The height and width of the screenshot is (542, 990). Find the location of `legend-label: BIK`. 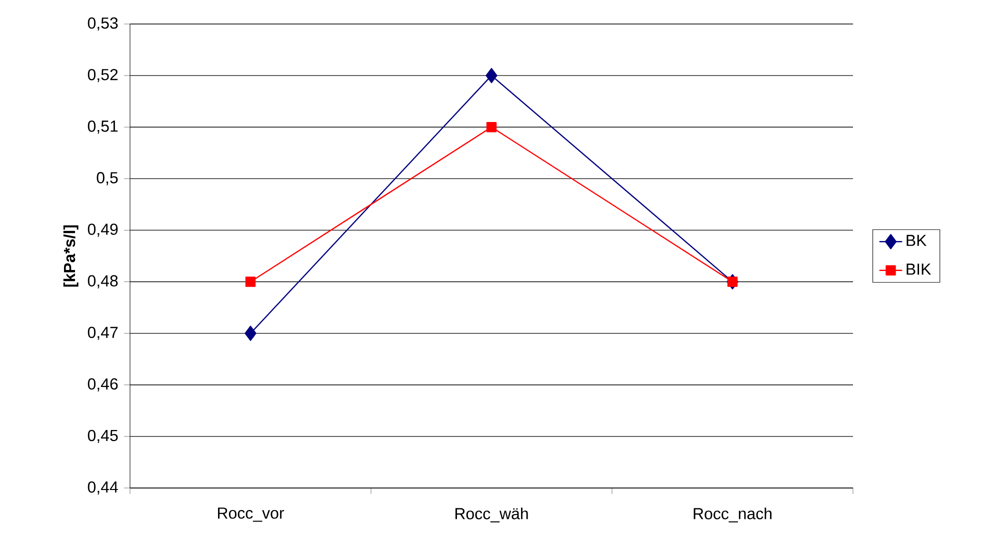

legend-label: BIK is located at coordinates (919, 269).